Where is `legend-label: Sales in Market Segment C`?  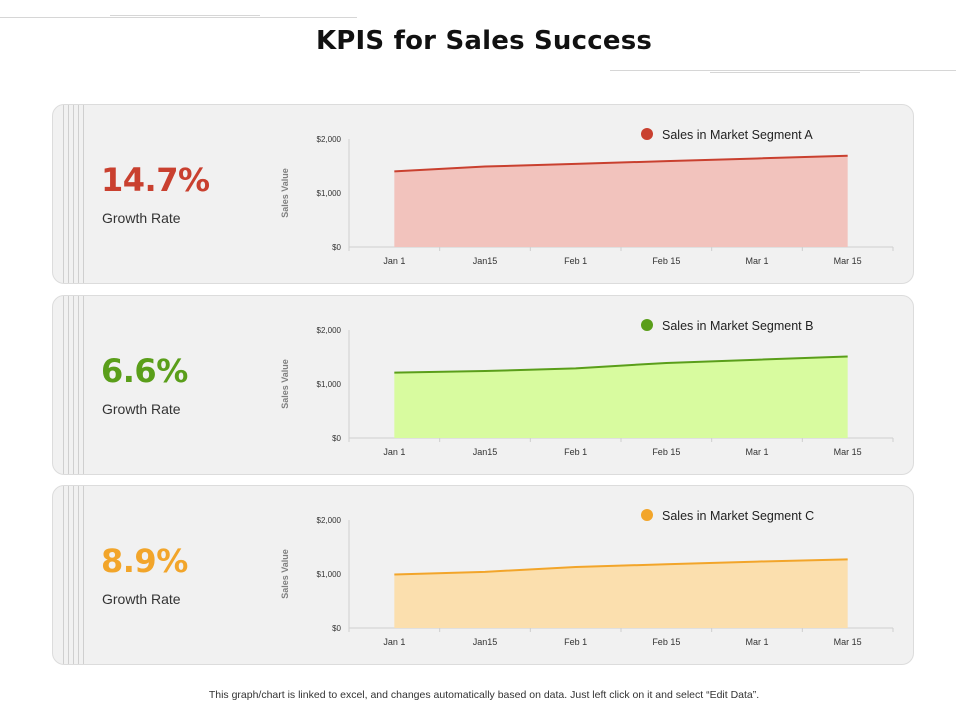
legend-label: Sales in Market Segment C is located at coordinates (738, 516).